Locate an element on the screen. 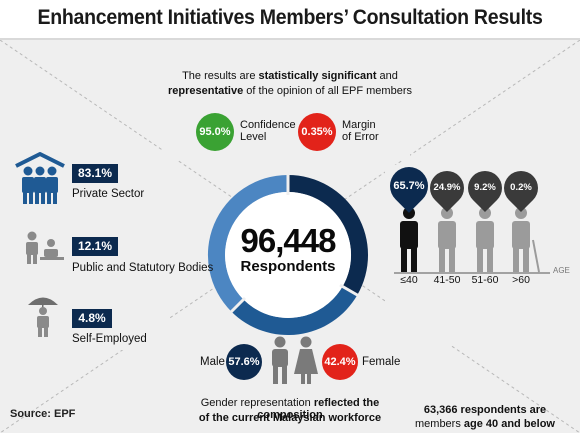 Image resolution: width=580 pixels, height=433 pixels. stats-intro-bold-2: representative is located at coordinates (206, 91).